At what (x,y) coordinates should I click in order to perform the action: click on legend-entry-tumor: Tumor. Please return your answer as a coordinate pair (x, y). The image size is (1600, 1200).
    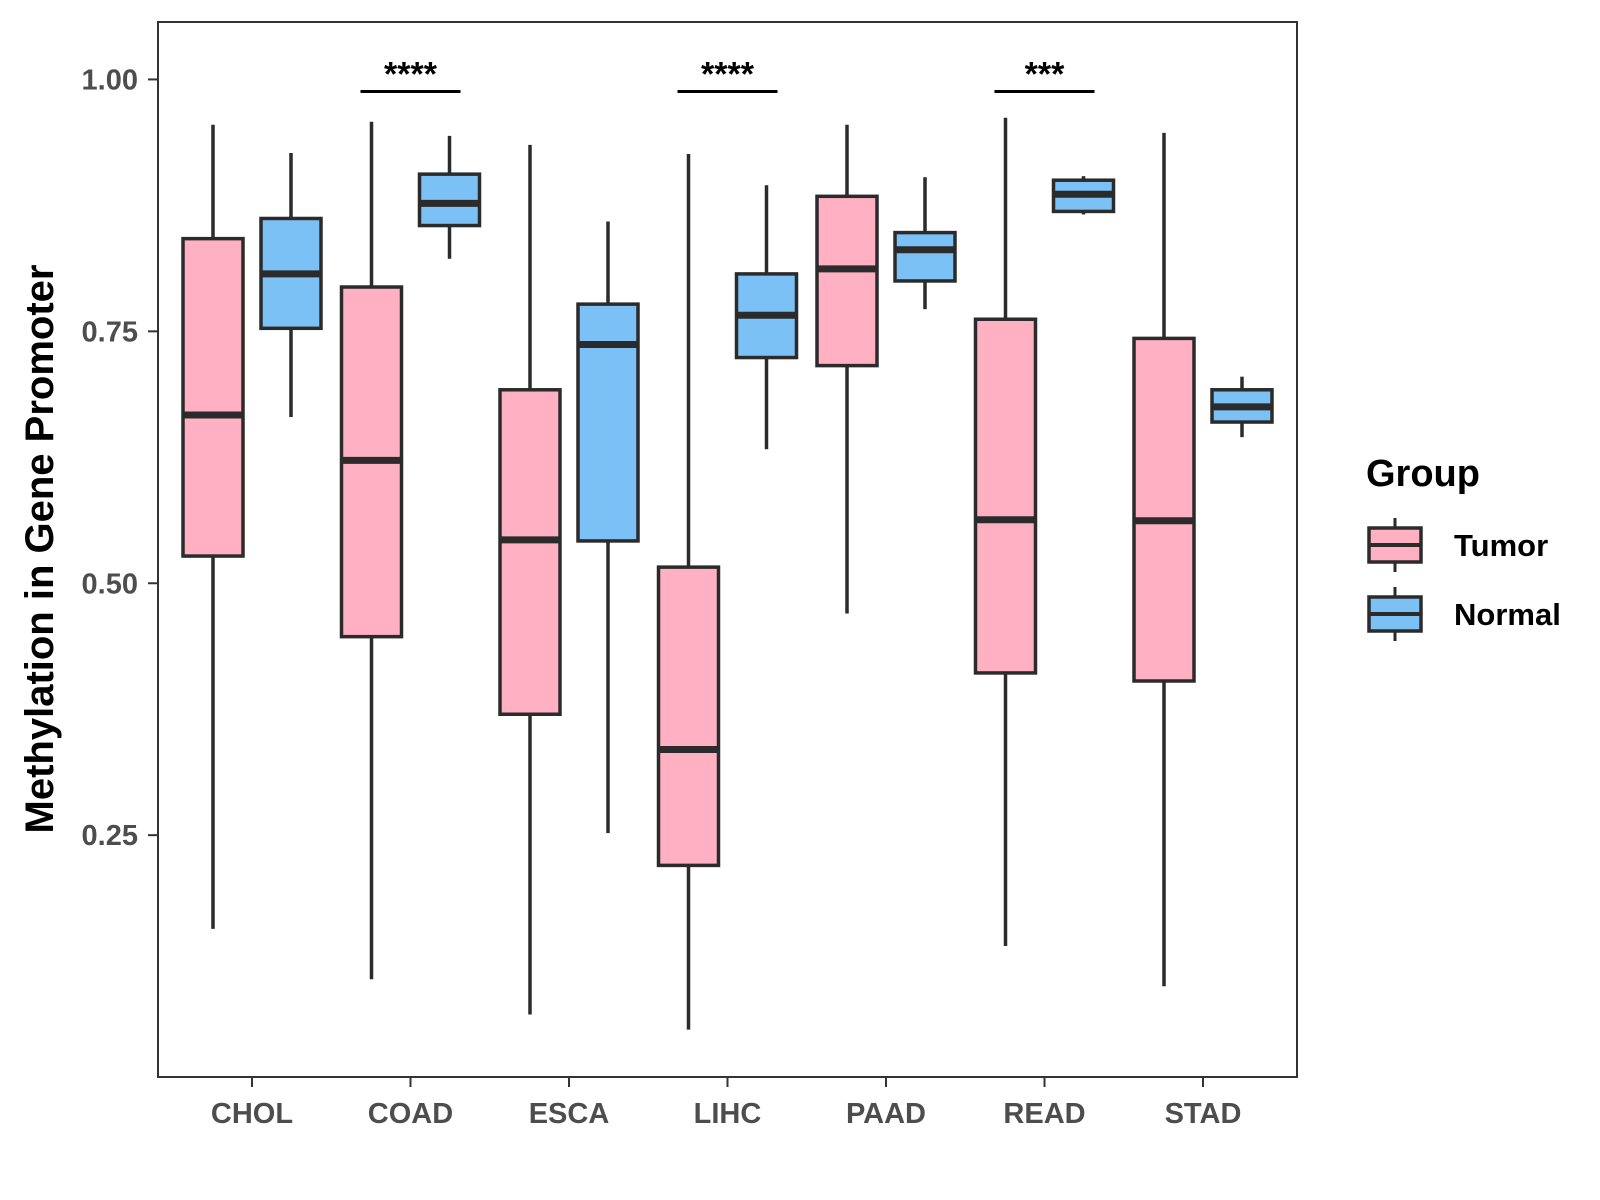
    Looking at the image, I should click on (1457, 545).